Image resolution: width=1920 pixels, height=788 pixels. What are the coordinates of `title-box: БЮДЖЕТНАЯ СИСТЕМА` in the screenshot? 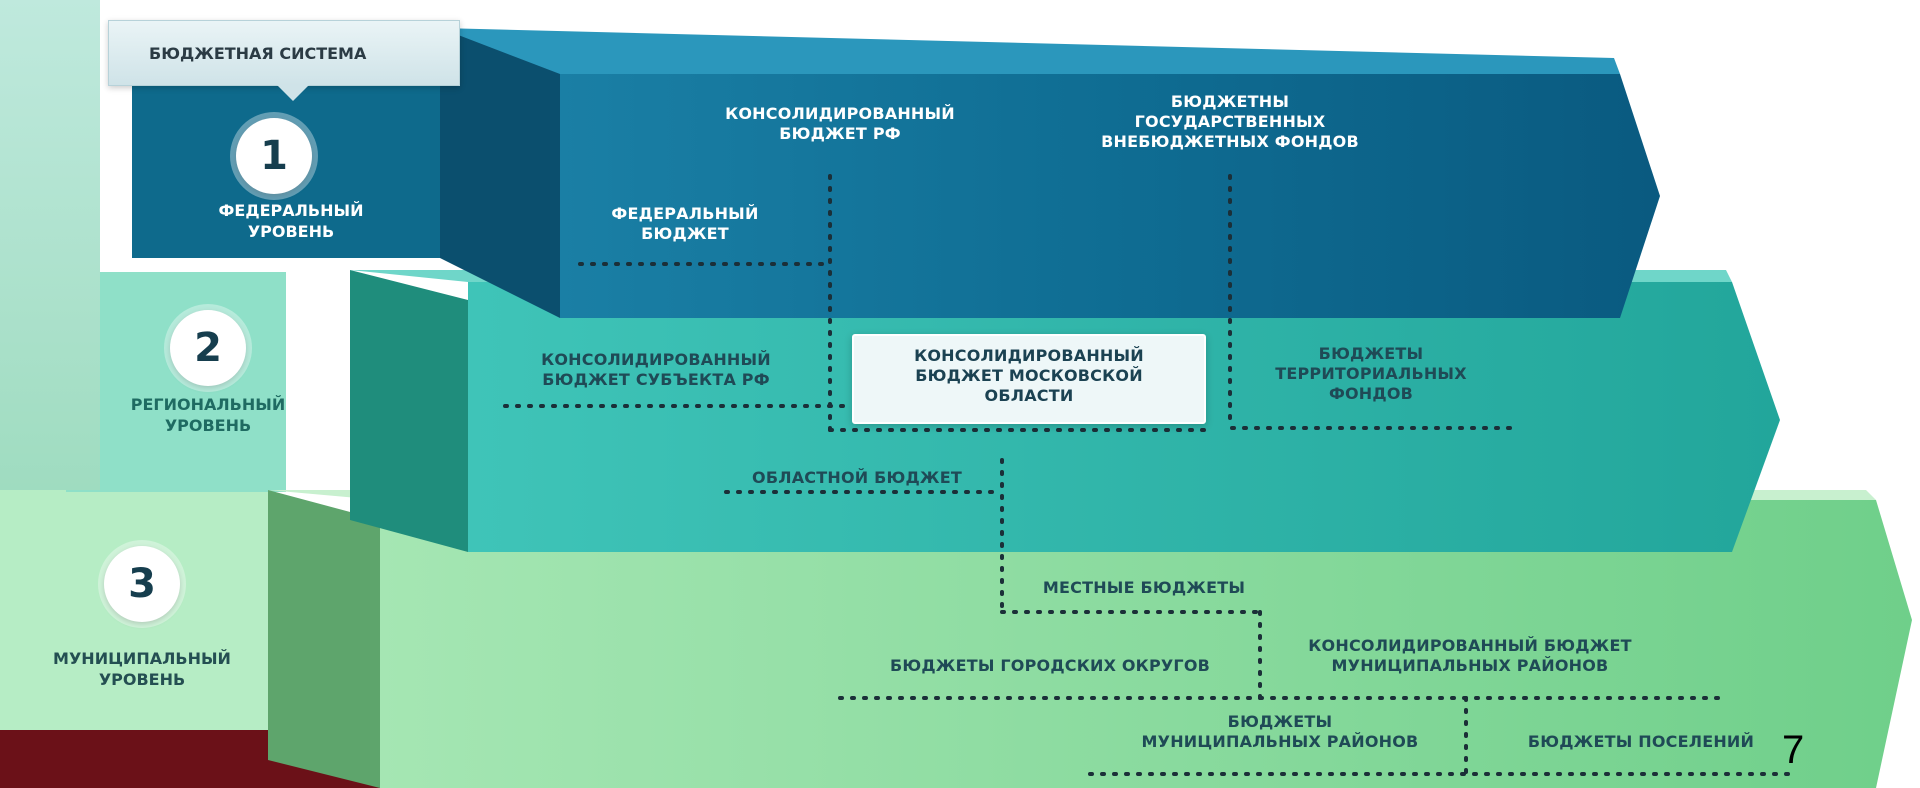 It's located at (284, 60).